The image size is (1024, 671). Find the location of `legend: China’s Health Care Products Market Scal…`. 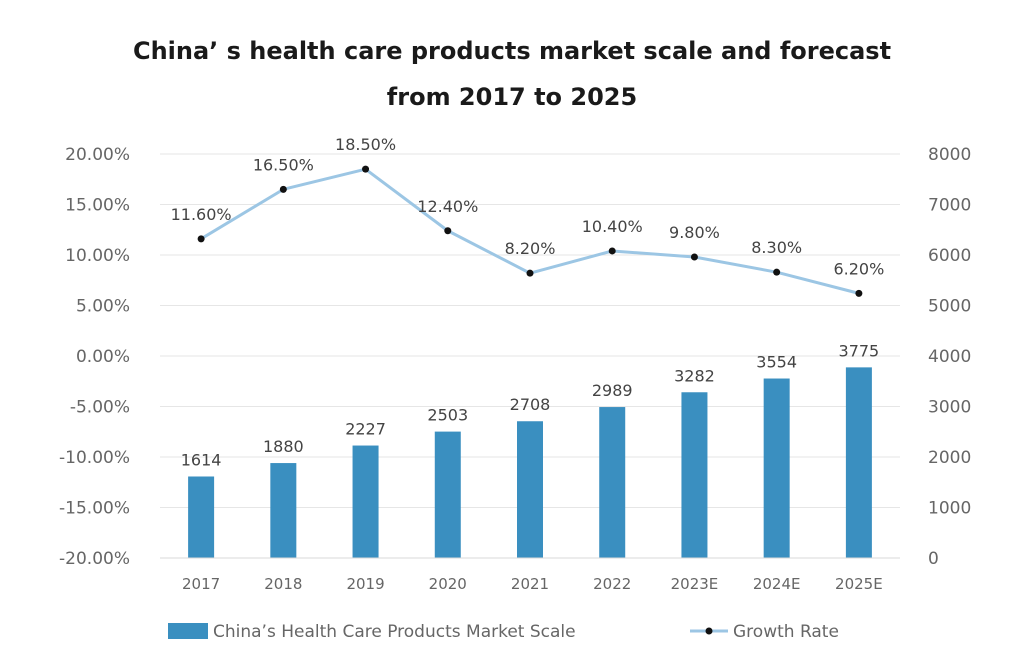

legend: China’s Health Care Products Market Scal… is located at coordinates (503, 632).